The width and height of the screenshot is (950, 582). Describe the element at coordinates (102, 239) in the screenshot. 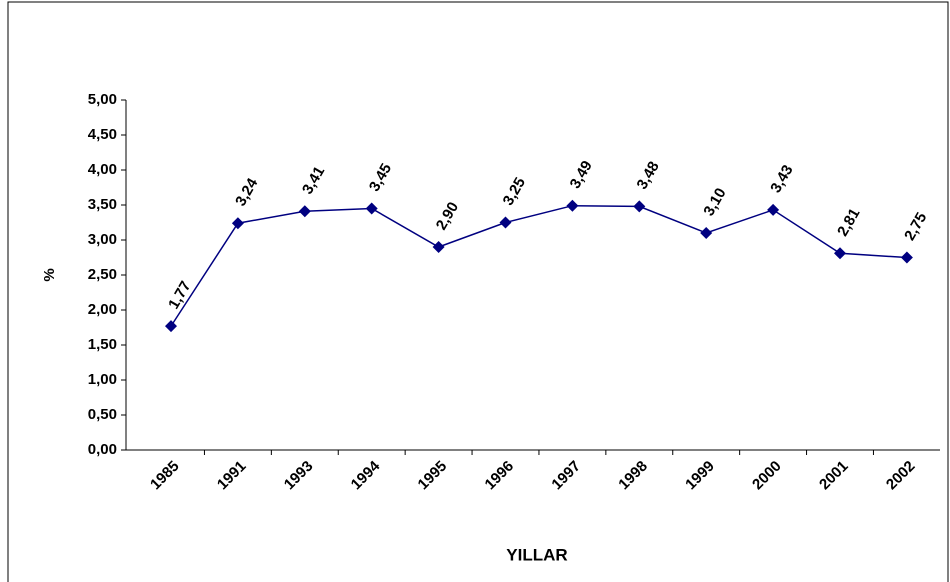

I see `y-tick-label: 3,00` at that location.